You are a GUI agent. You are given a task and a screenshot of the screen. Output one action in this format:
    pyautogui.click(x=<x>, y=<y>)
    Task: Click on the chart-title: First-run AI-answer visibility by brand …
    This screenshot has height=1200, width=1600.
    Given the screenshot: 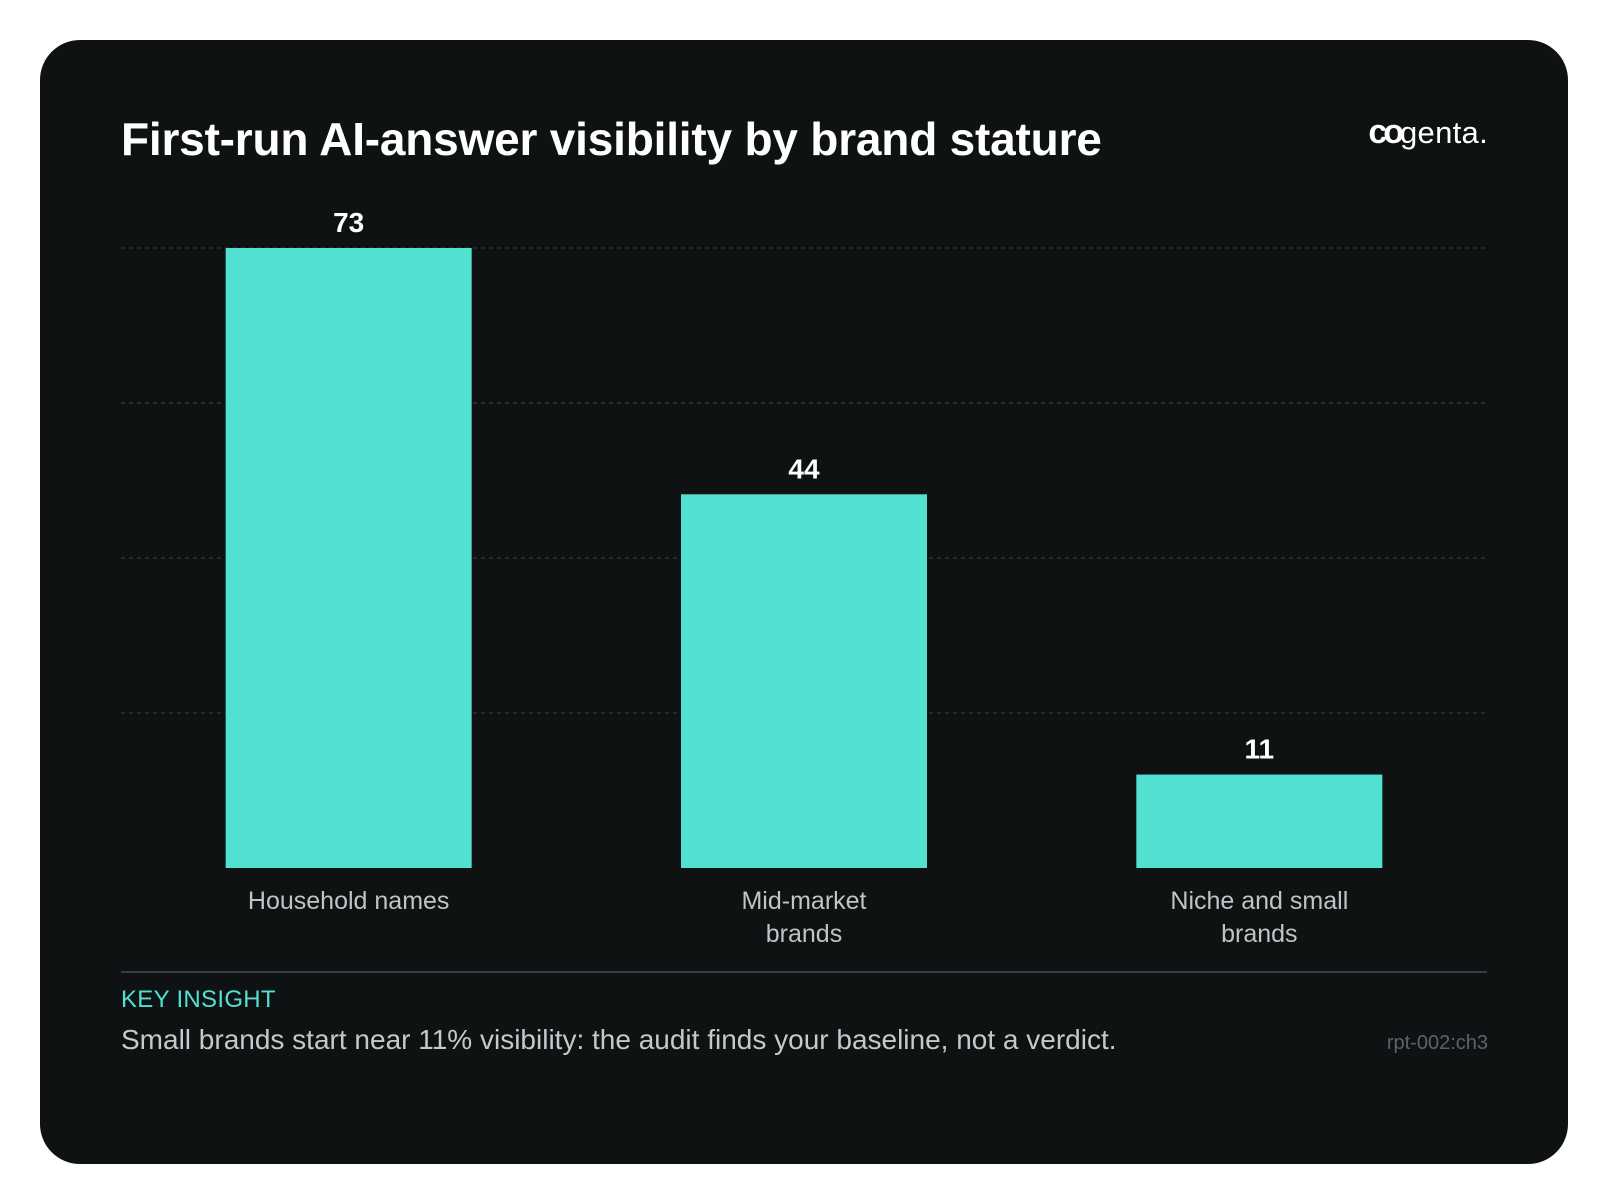 What is the action you would take?
    pyautogui.click(x=611, y=139)
    